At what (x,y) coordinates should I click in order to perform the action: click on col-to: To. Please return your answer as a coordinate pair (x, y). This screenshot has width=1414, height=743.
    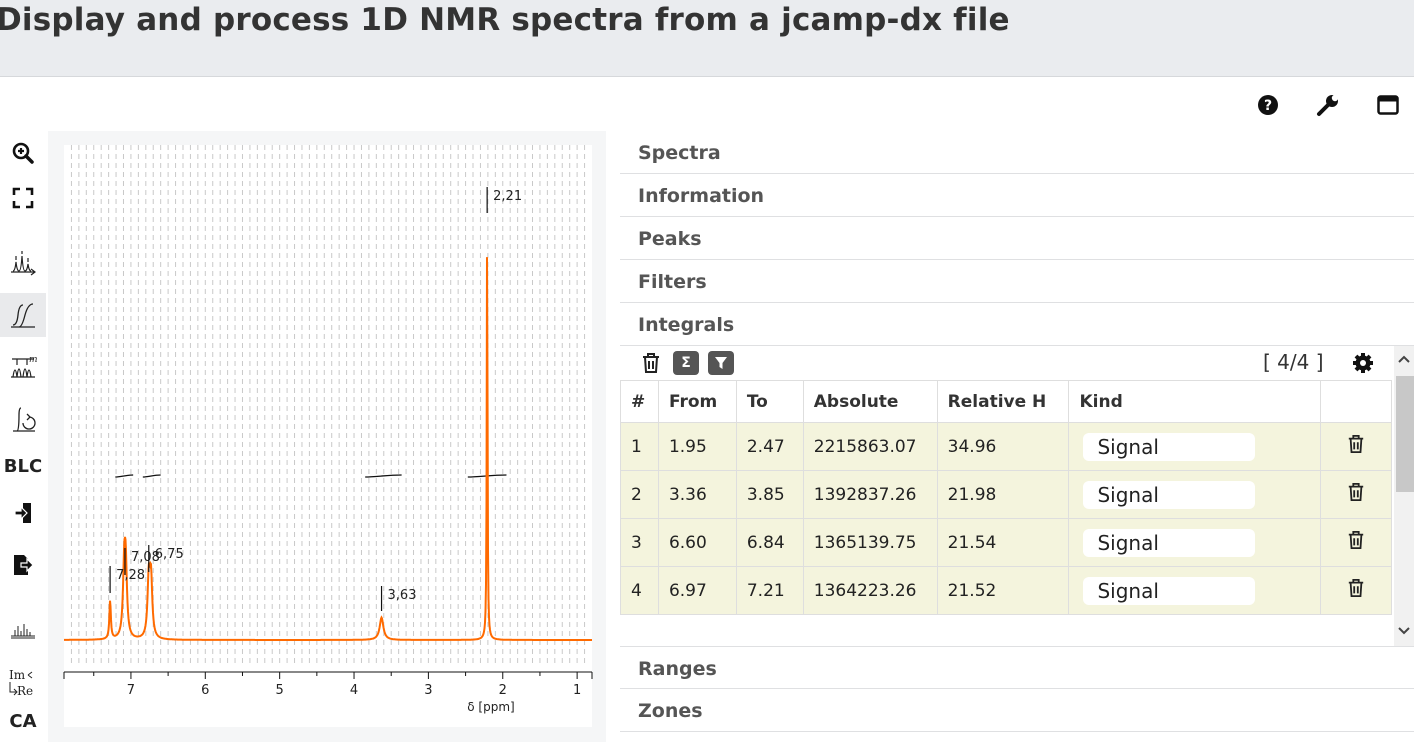
    Looking at the image, I should click on (769, 401).